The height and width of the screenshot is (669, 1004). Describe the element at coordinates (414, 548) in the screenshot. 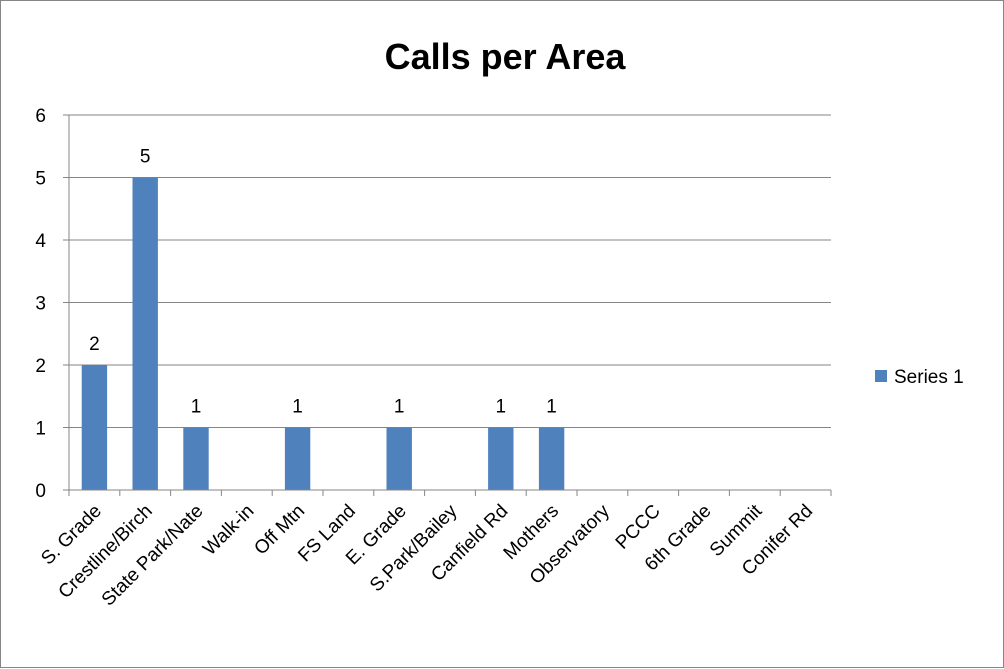

I see `x-tick-label: S.Park/Bailey` at that location.